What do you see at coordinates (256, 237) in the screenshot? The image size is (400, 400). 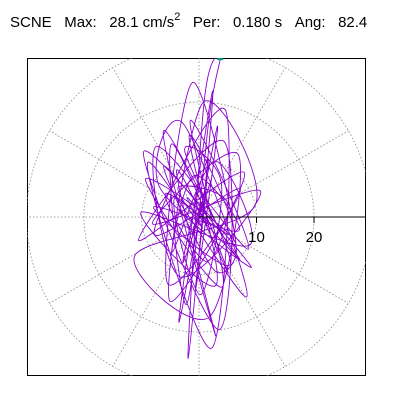 I see `x-tick-label: 10` at bounding box center [256, 237].